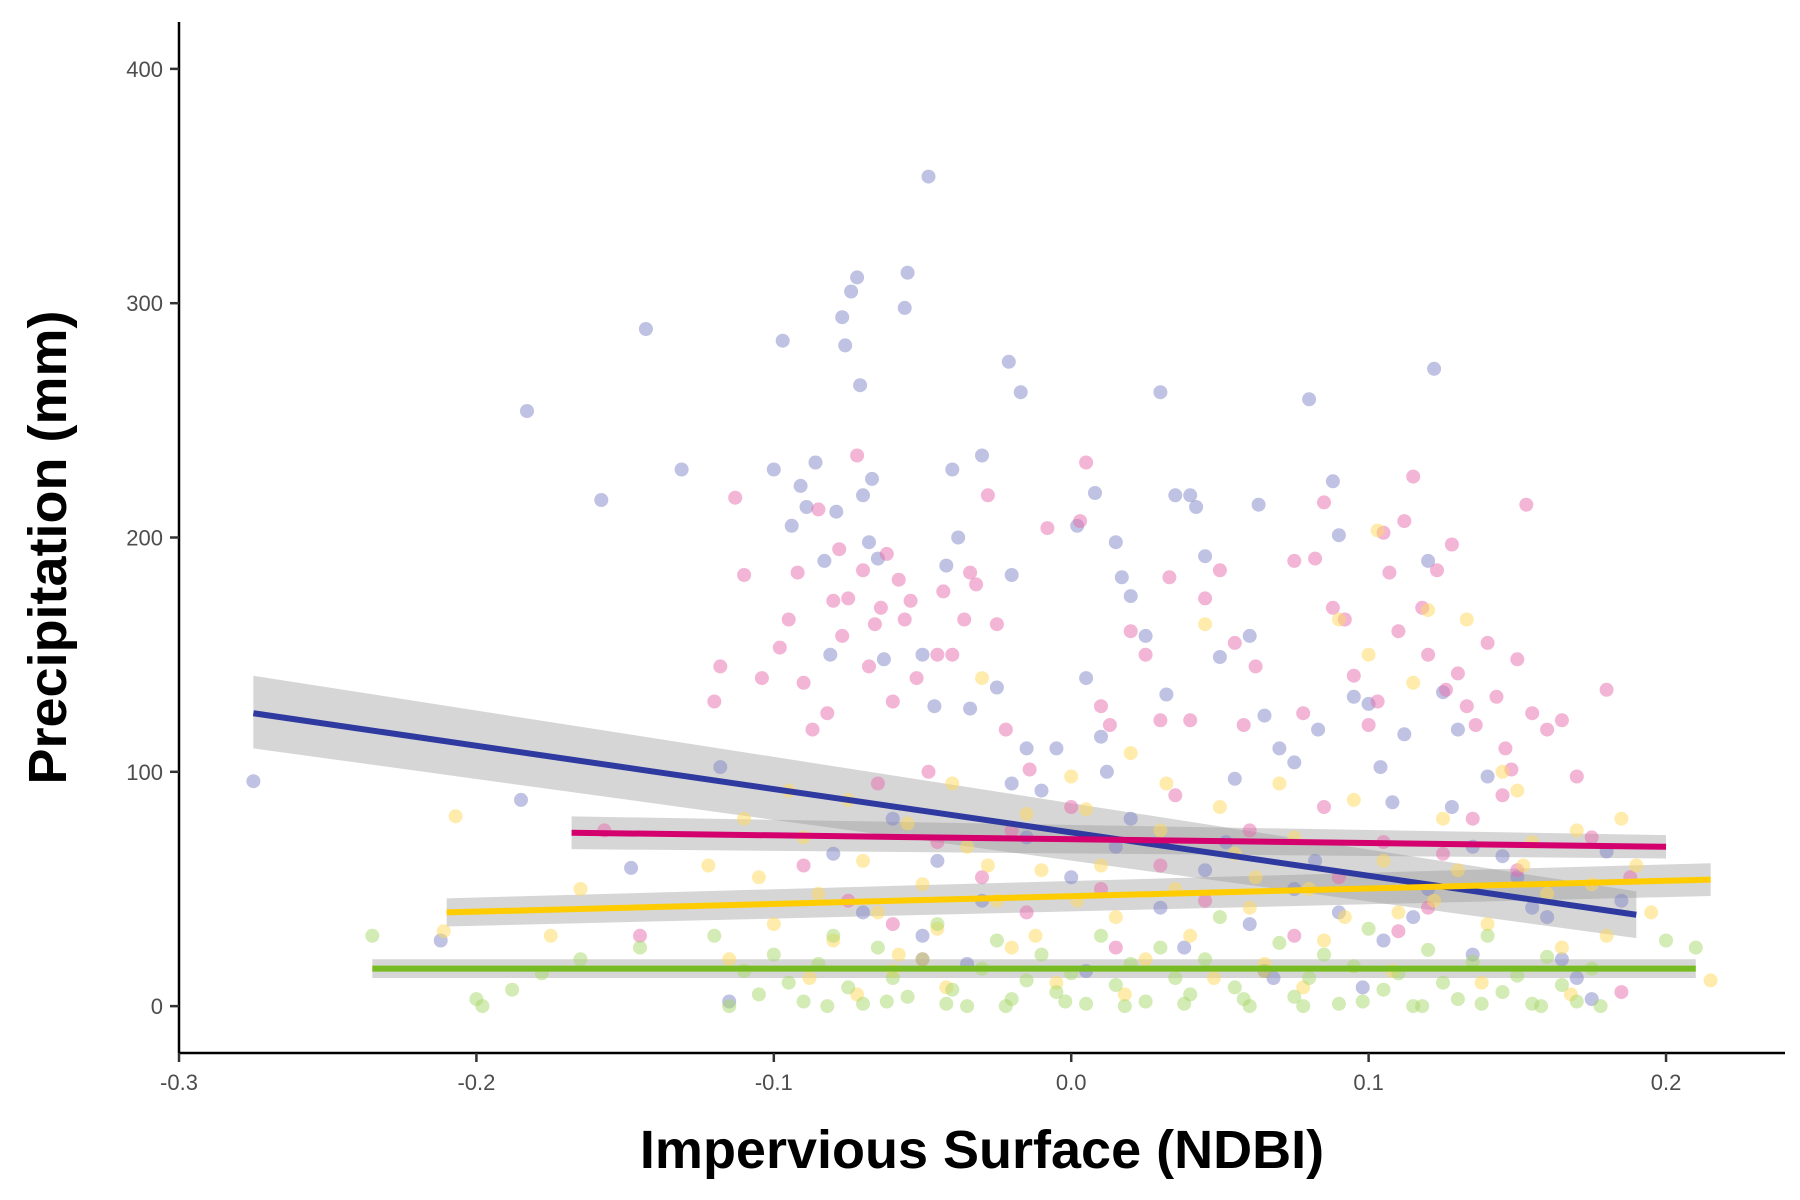  Describe the element at coordinates (944, 814) in the screenshot. I see `trend-line` at that location.